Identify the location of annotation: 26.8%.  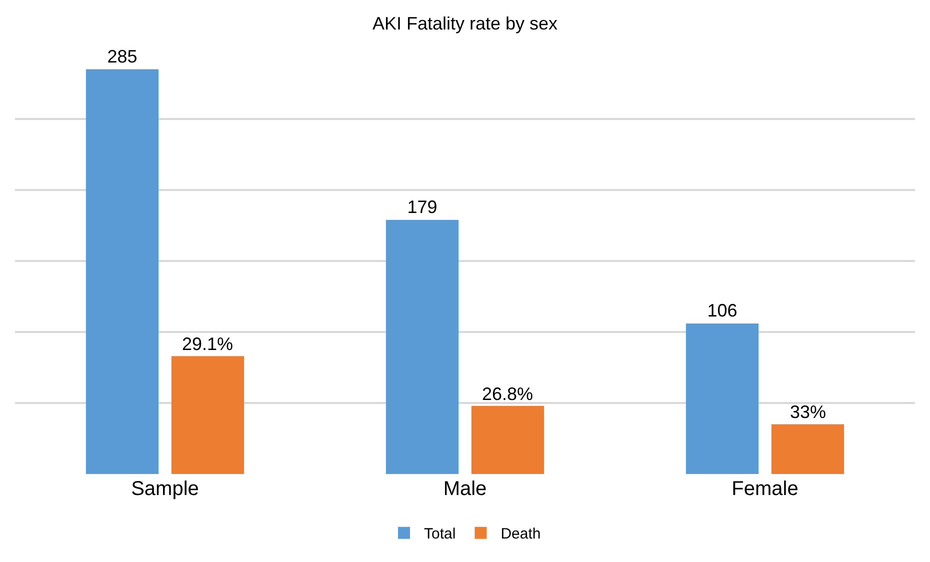
(508, 394).